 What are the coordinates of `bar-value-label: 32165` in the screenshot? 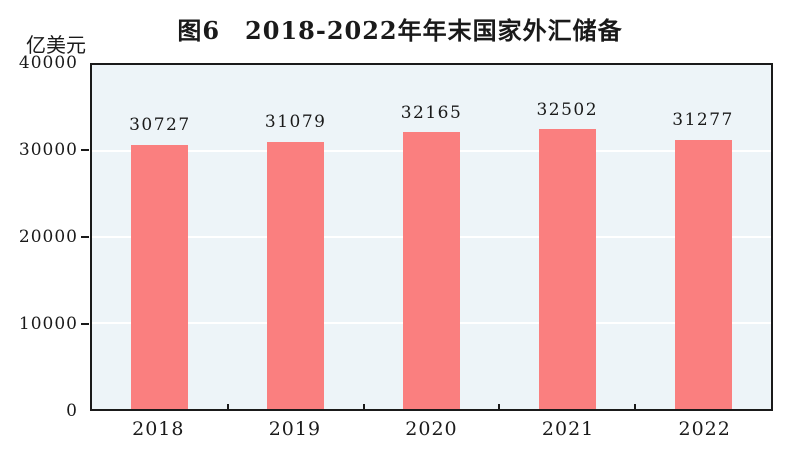 It's located at (431, 112).